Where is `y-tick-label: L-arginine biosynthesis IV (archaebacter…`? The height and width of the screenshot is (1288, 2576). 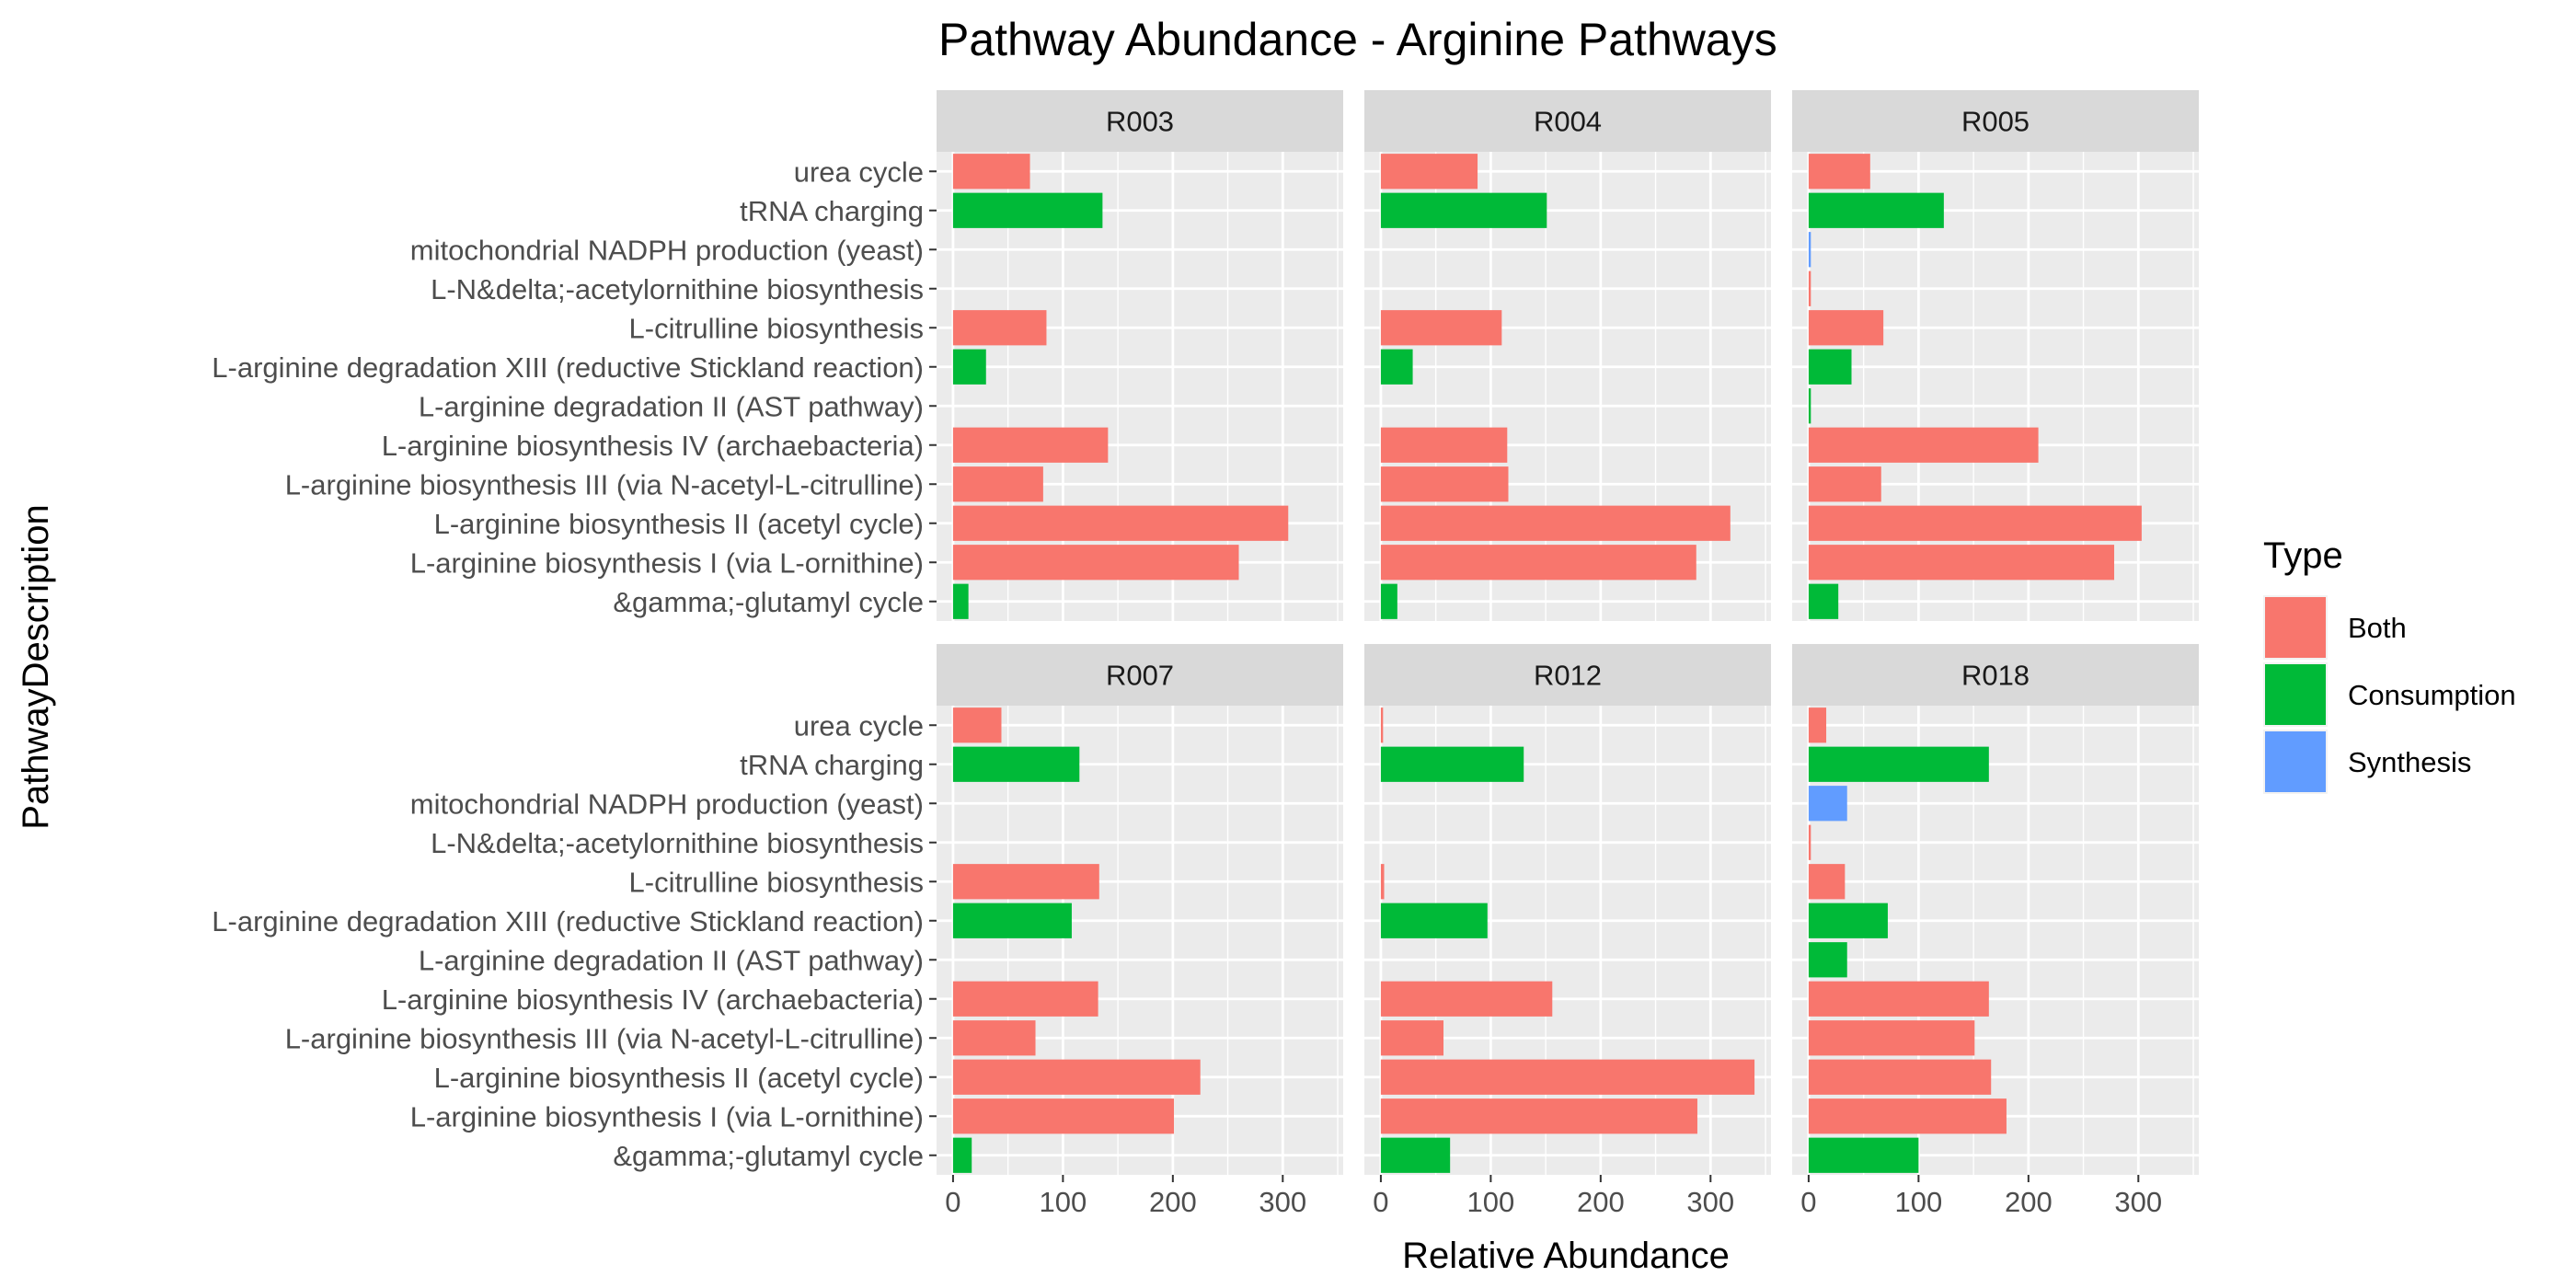
y-tick-label: L-arginine biosynthesis IV (archaebacter… is located at coordinates (653, 446).